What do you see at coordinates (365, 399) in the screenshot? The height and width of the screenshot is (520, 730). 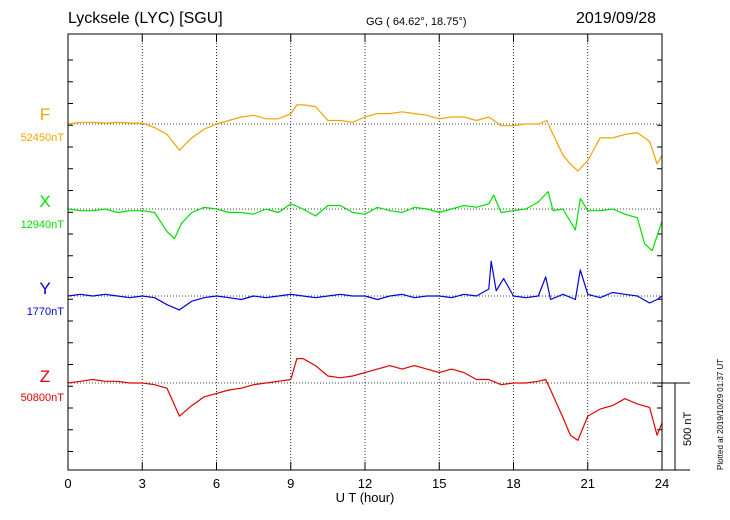 I see `series-line-z` at bounding box center [365, 399].